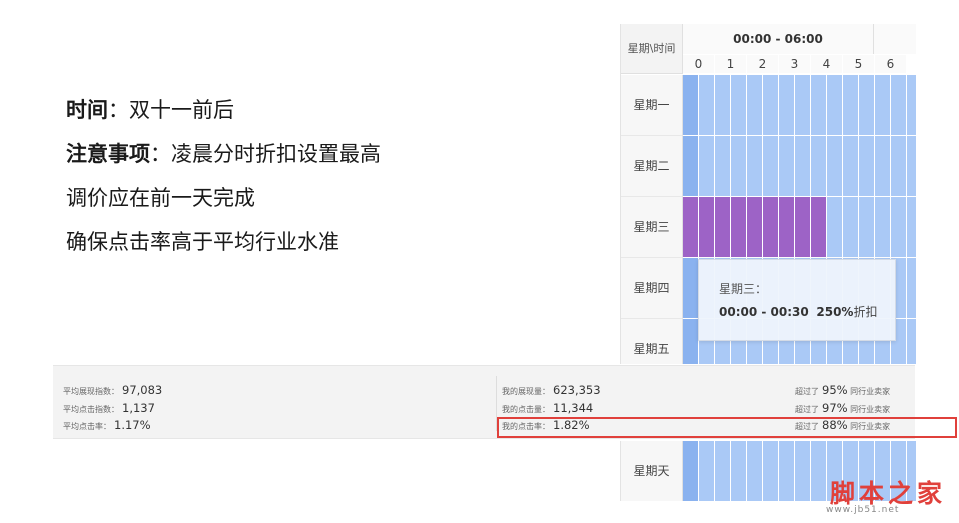 The height and width of the screenshot is (523, 959). I want to click on avg-impression-index: 平均展现指数： 97,083, so click(112, 390).